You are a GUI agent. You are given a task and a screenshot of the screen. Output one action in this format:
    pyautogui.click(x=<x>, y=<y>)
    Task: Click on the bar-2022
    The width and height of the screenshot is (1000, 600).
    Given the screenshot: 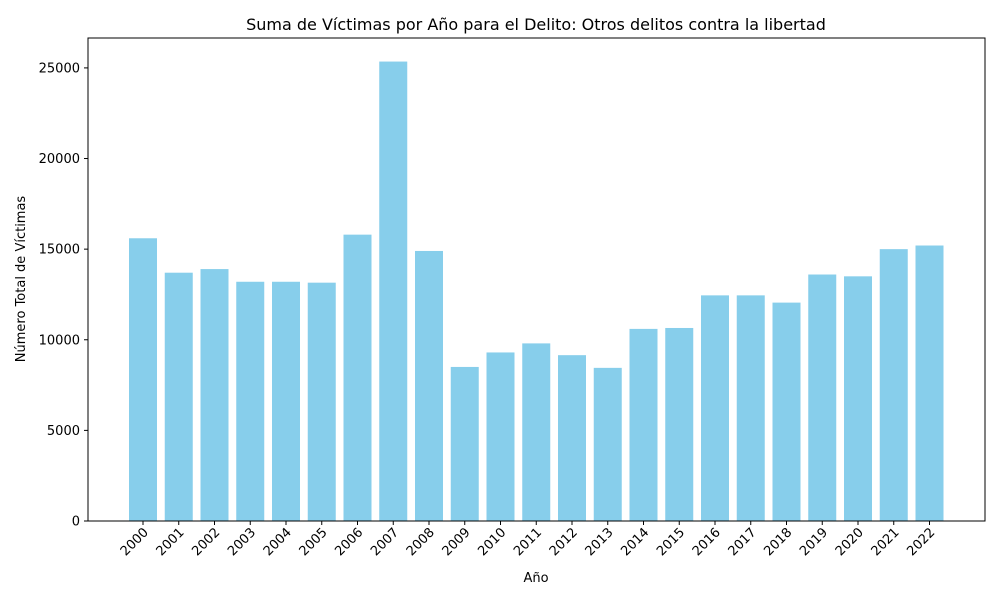 What is the action you would take?
    pyautogui.click(x=929, y=383)
    